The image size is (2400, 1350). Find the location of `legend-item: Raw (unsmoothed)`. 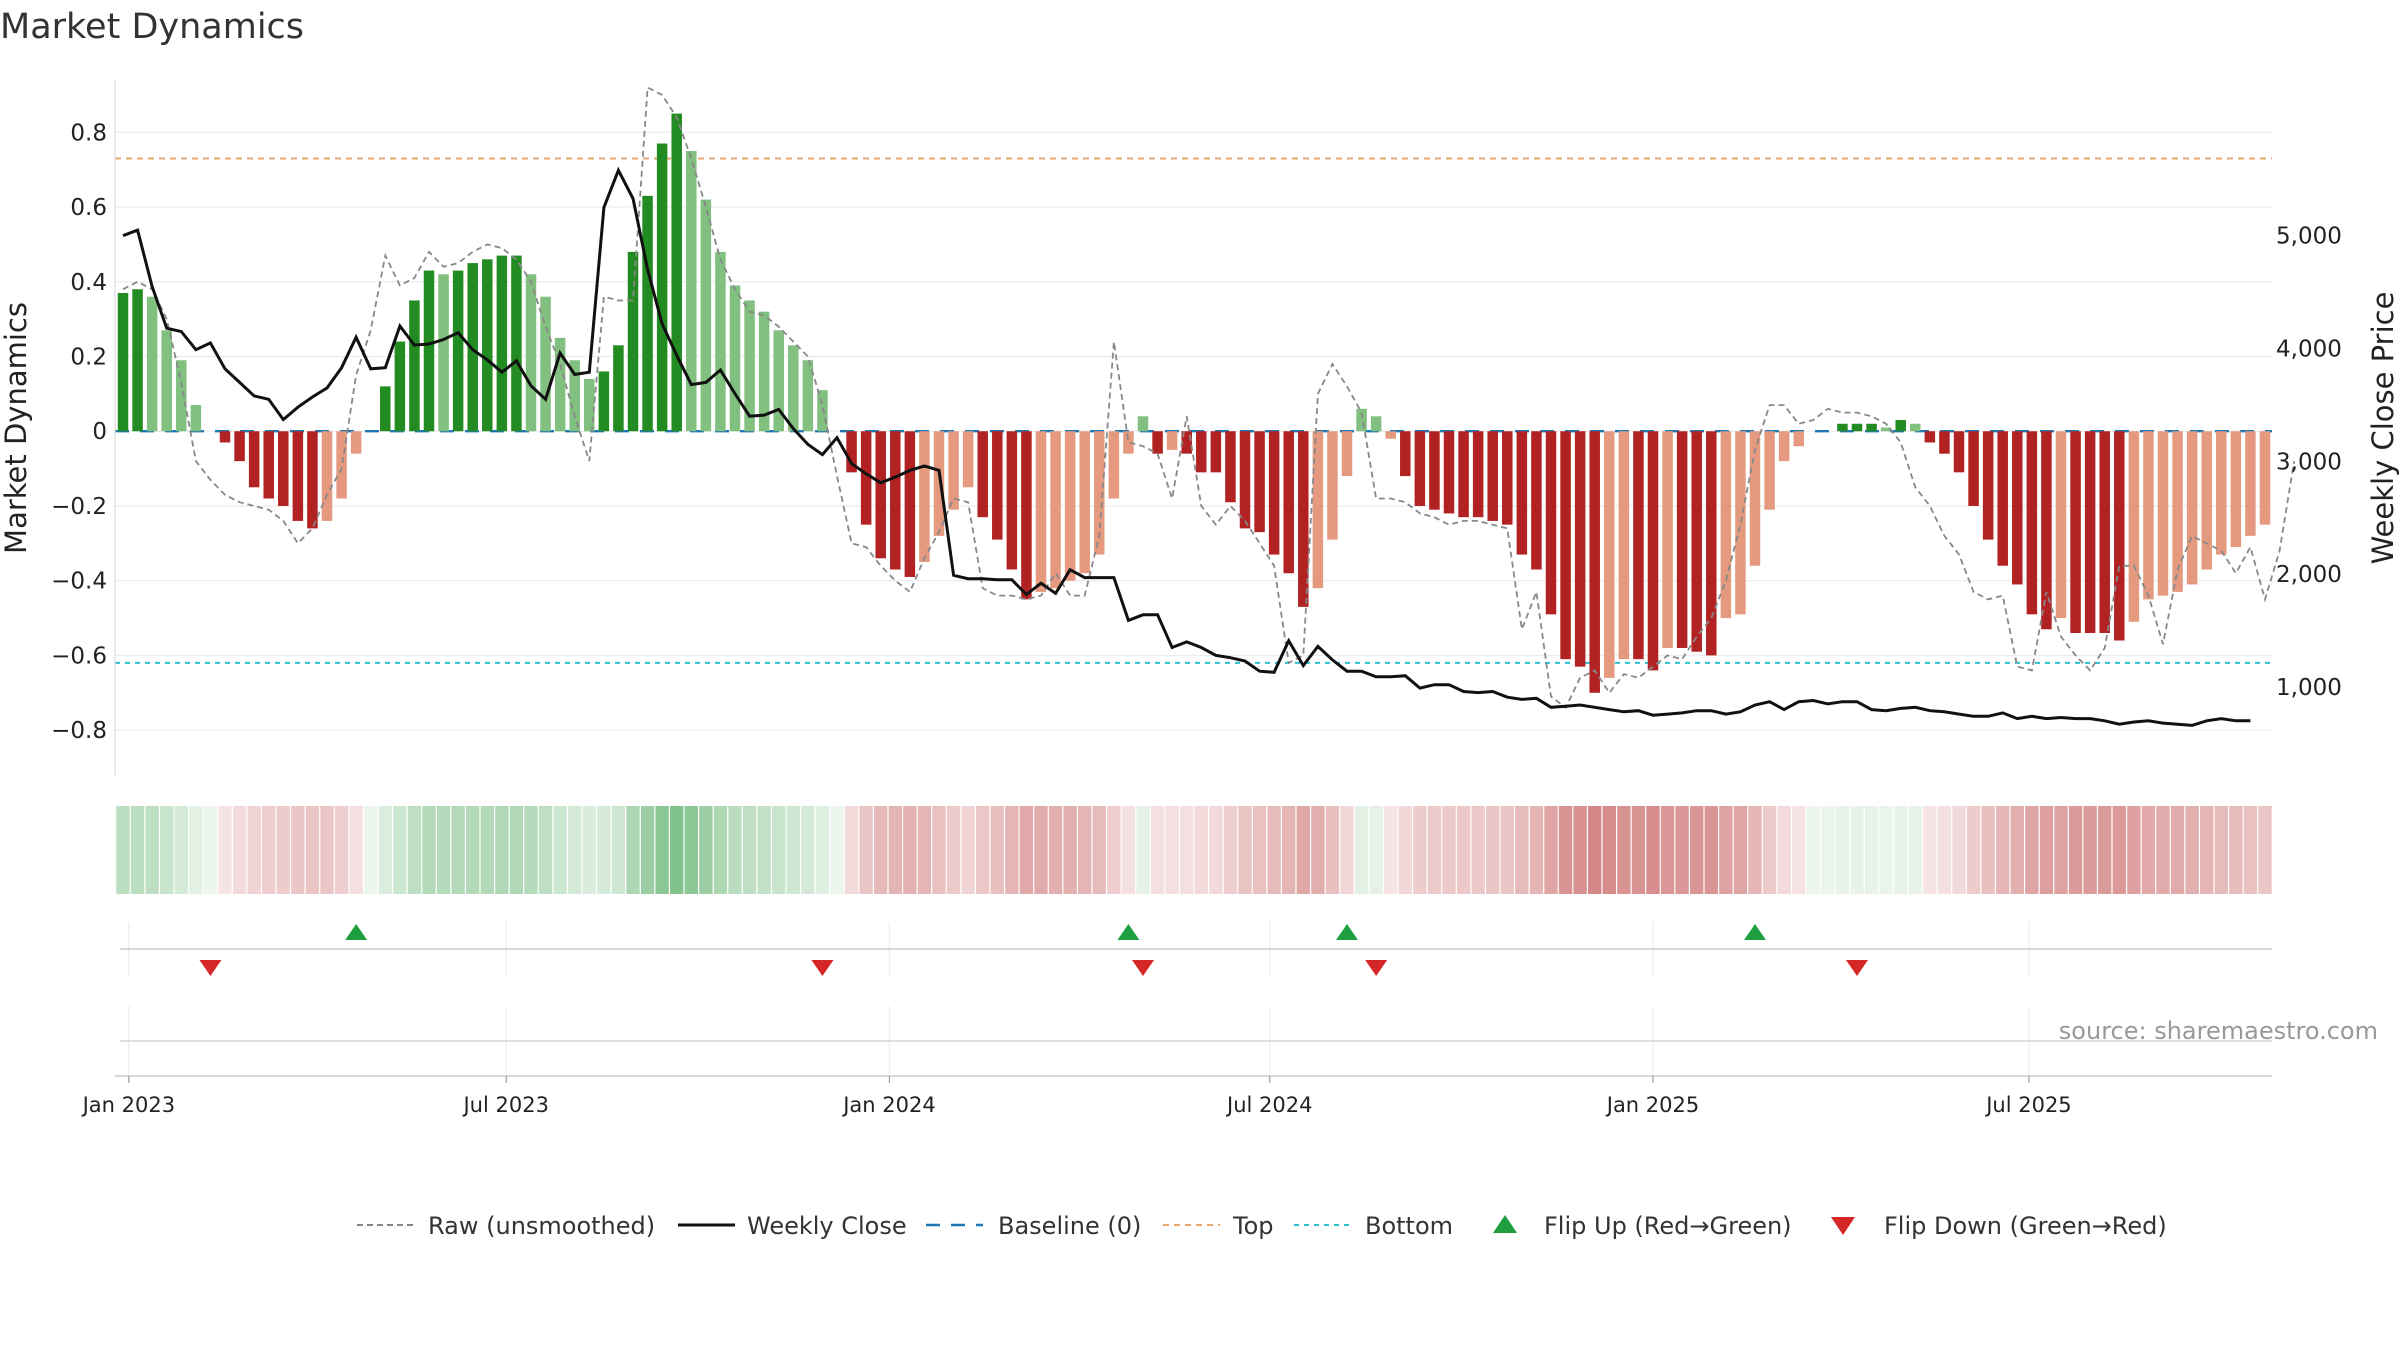

legend-item: Raw (unsmoothed) is located at coordinates (506, 1226).